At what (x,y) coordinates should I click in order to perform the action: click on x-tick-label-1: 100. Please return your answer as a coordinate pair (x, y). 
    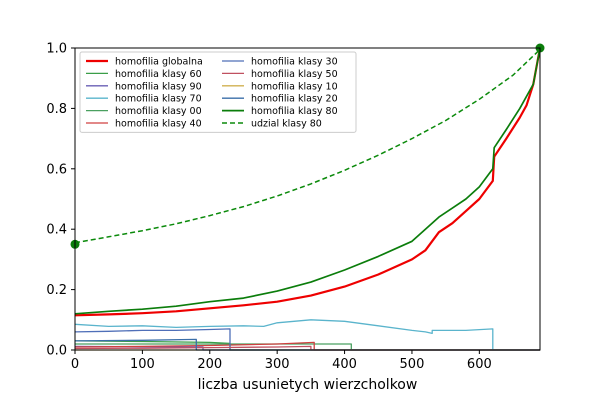
    Looking at the image, I should click on (142, 364).